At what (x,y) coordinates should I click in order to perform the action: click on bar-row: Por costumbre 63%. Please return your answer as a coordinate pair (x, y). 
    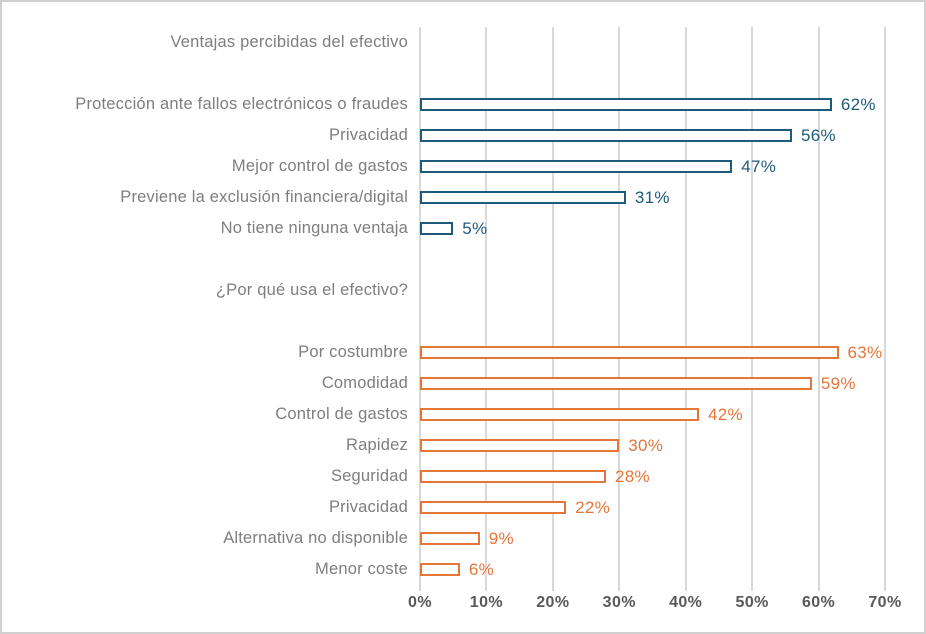
    Looking at the image, I should click on (463, 352).